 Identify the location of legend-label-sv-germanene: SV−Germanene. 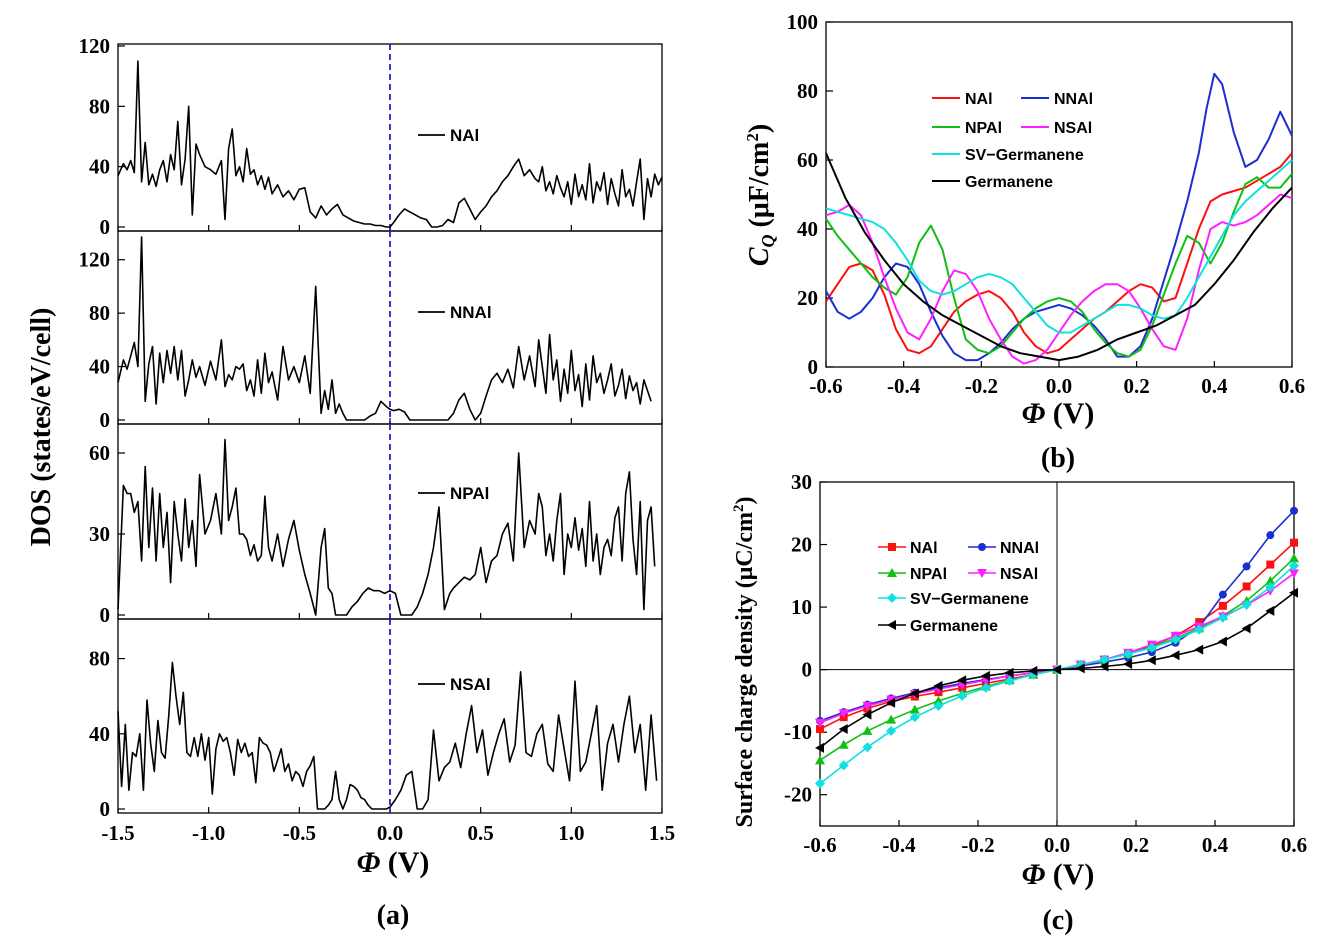
(1024, 155).